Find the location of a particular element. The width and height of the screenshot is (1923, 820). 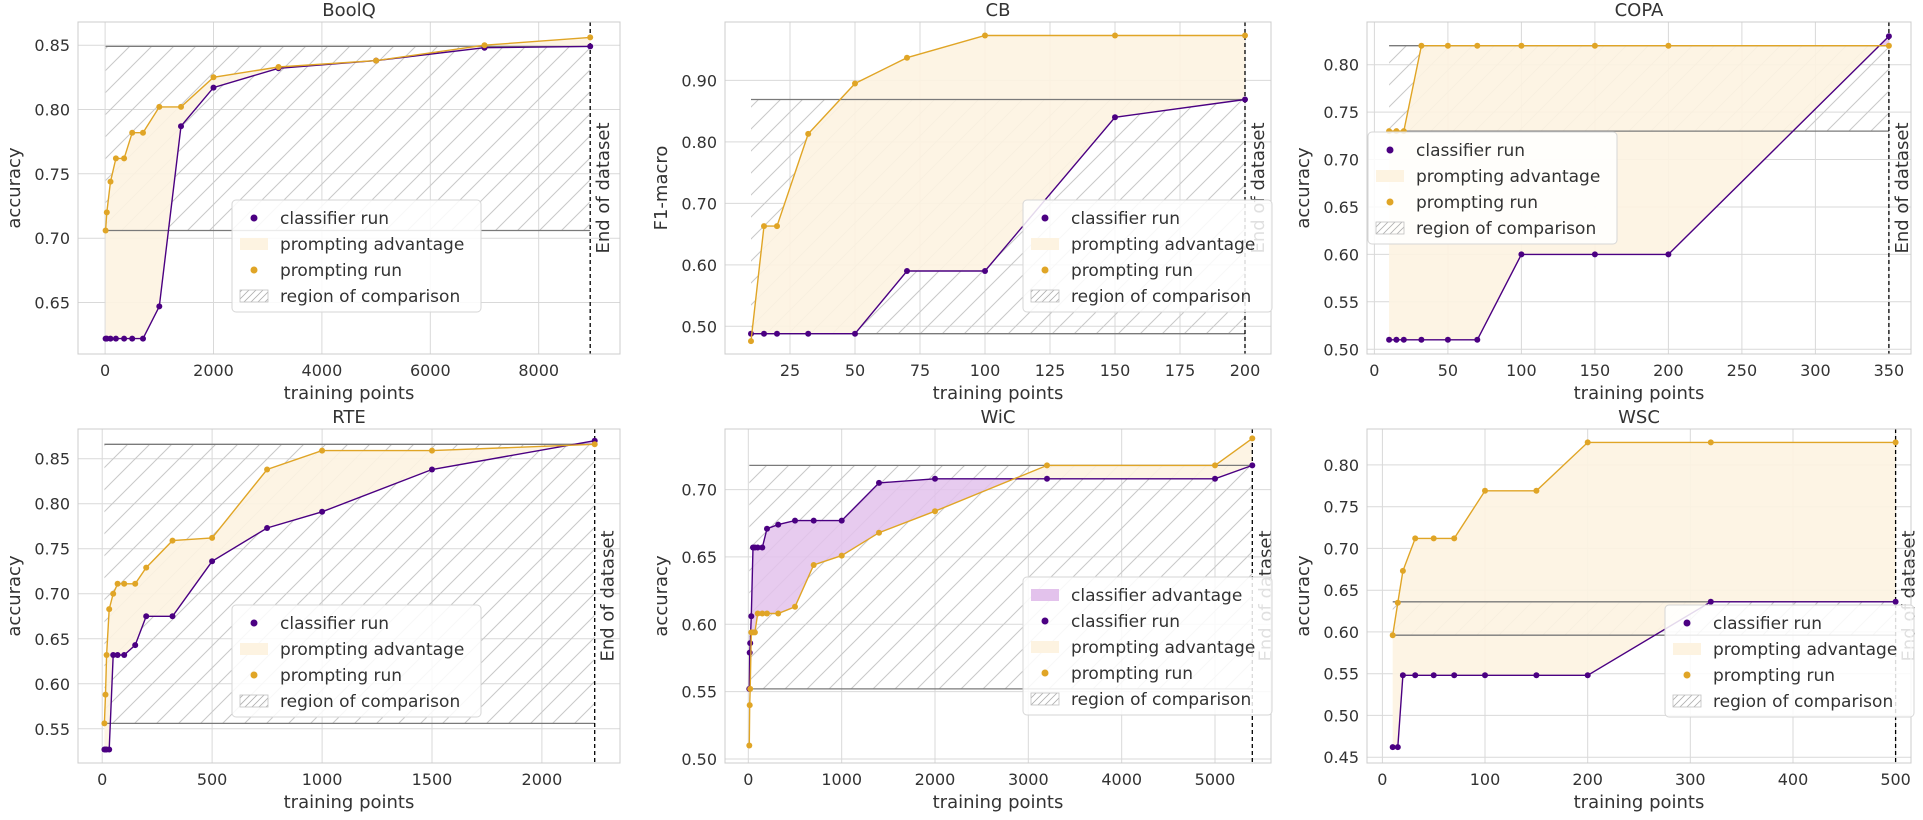

x-tick-label: 200 is located at coordinates (1245, 370).